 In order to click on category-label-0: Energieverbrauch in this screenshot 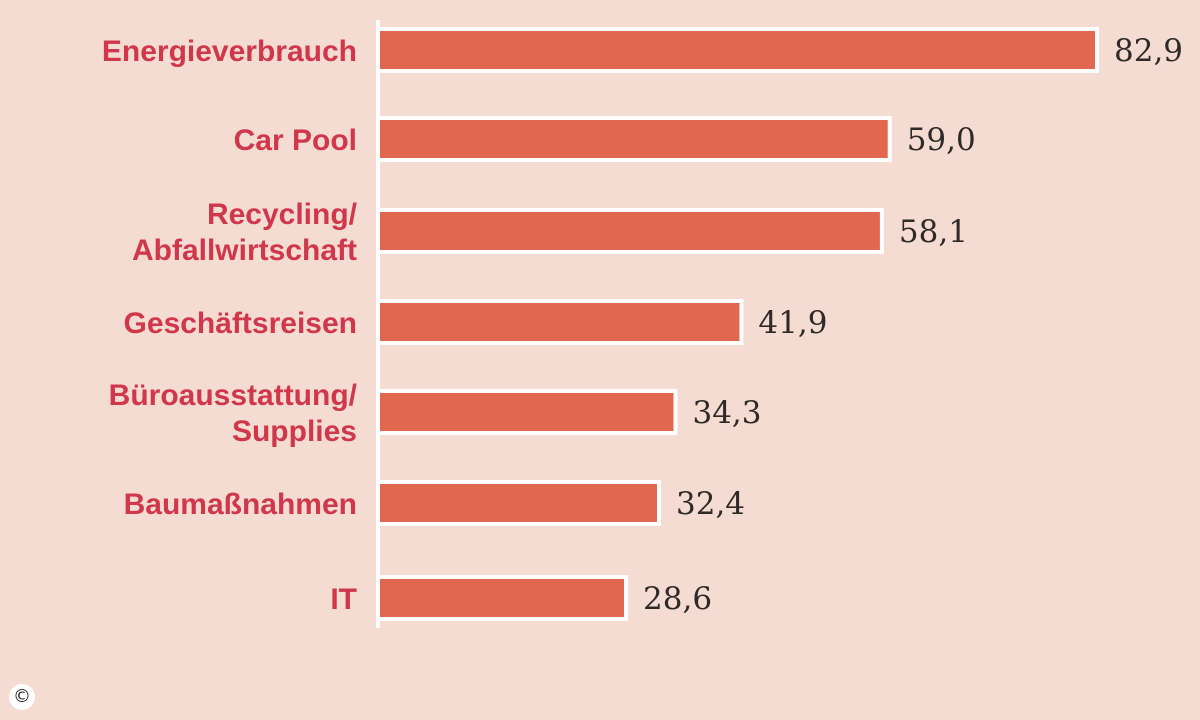, I will do `click(229, 51)`.